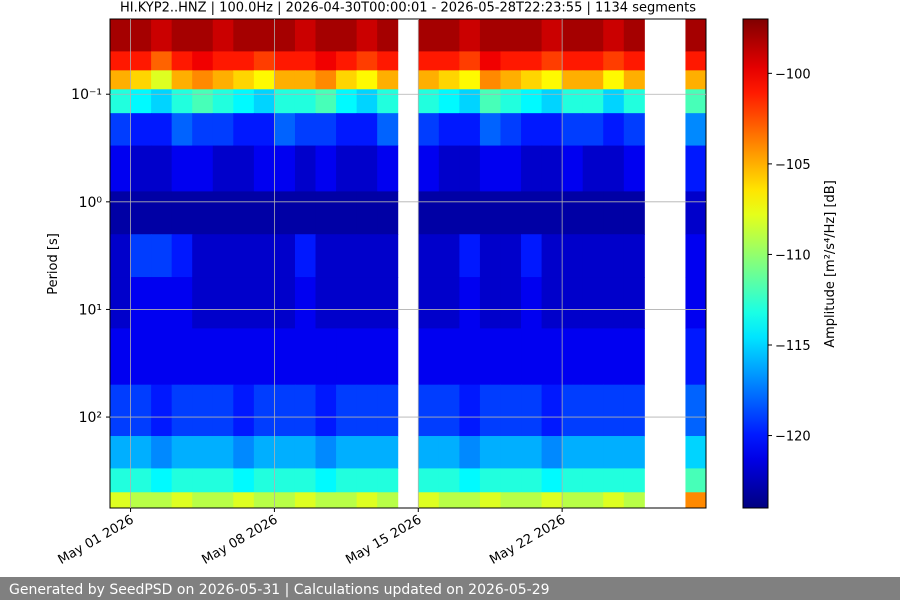  I want to click on x-tick-label: May 01 2026, so click(96, 539).